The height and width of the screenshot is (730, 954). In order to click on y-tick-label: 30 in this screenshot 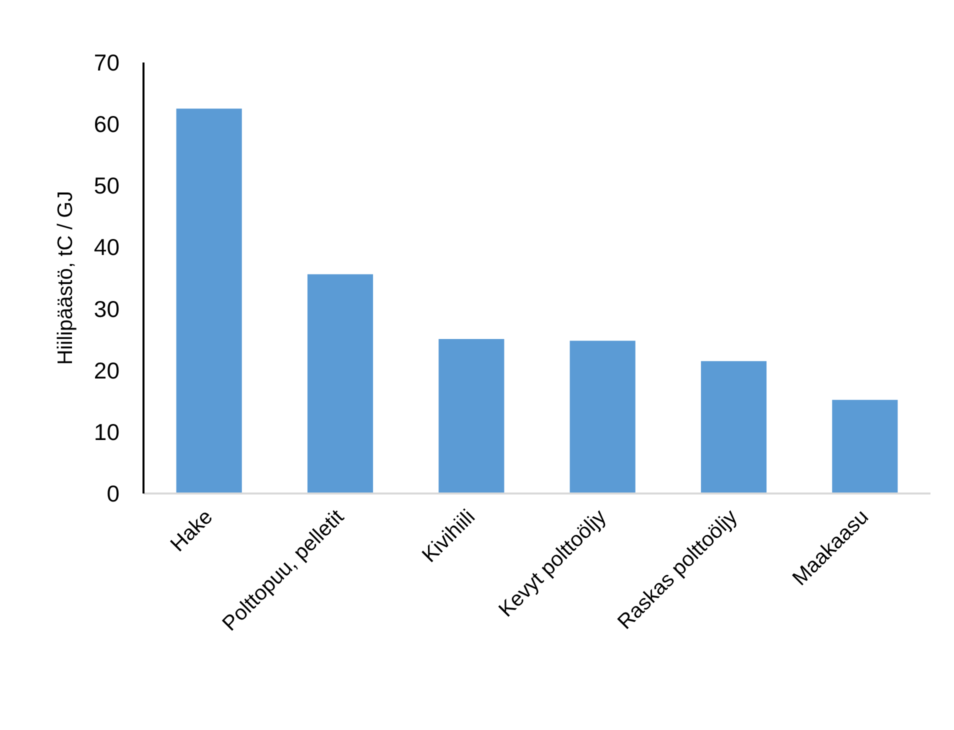, I will do `click(107, 309)`.